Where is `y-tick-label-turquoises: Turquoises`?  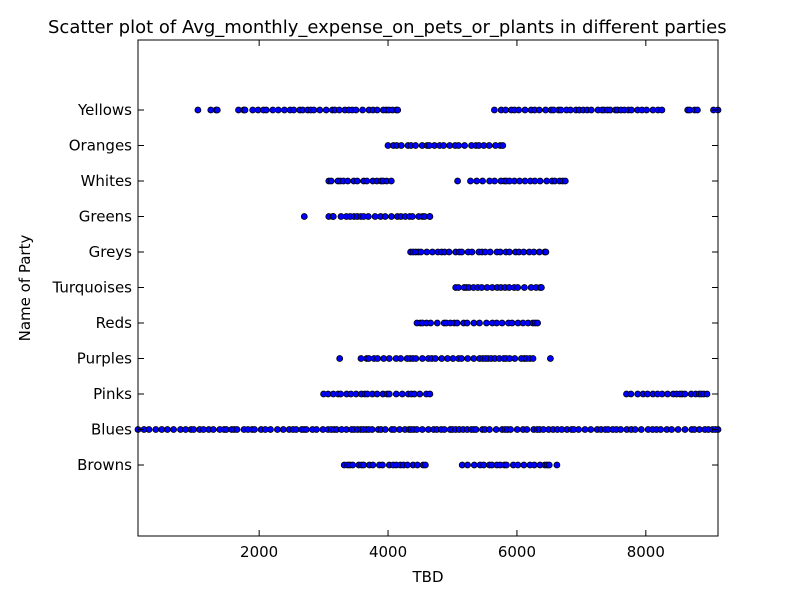 y-tick-label-turquoises: Turquoises is located at coordinates (91, 288).